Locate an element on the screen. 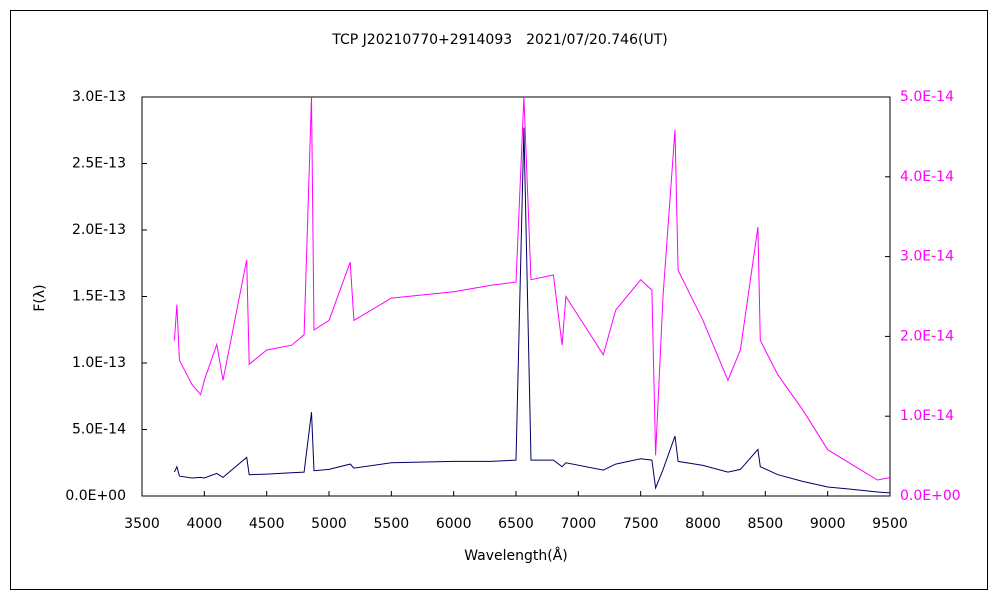  y2-tick-label: 5.0E-14 is located at coordinates (927, 97).